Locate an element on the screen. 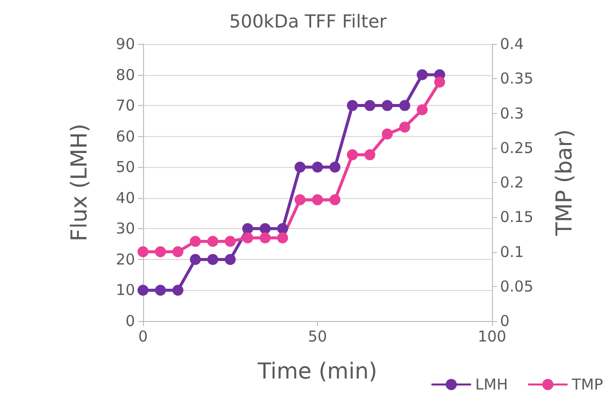  y-tick-label: 40 is located at coordinates (125, 197).